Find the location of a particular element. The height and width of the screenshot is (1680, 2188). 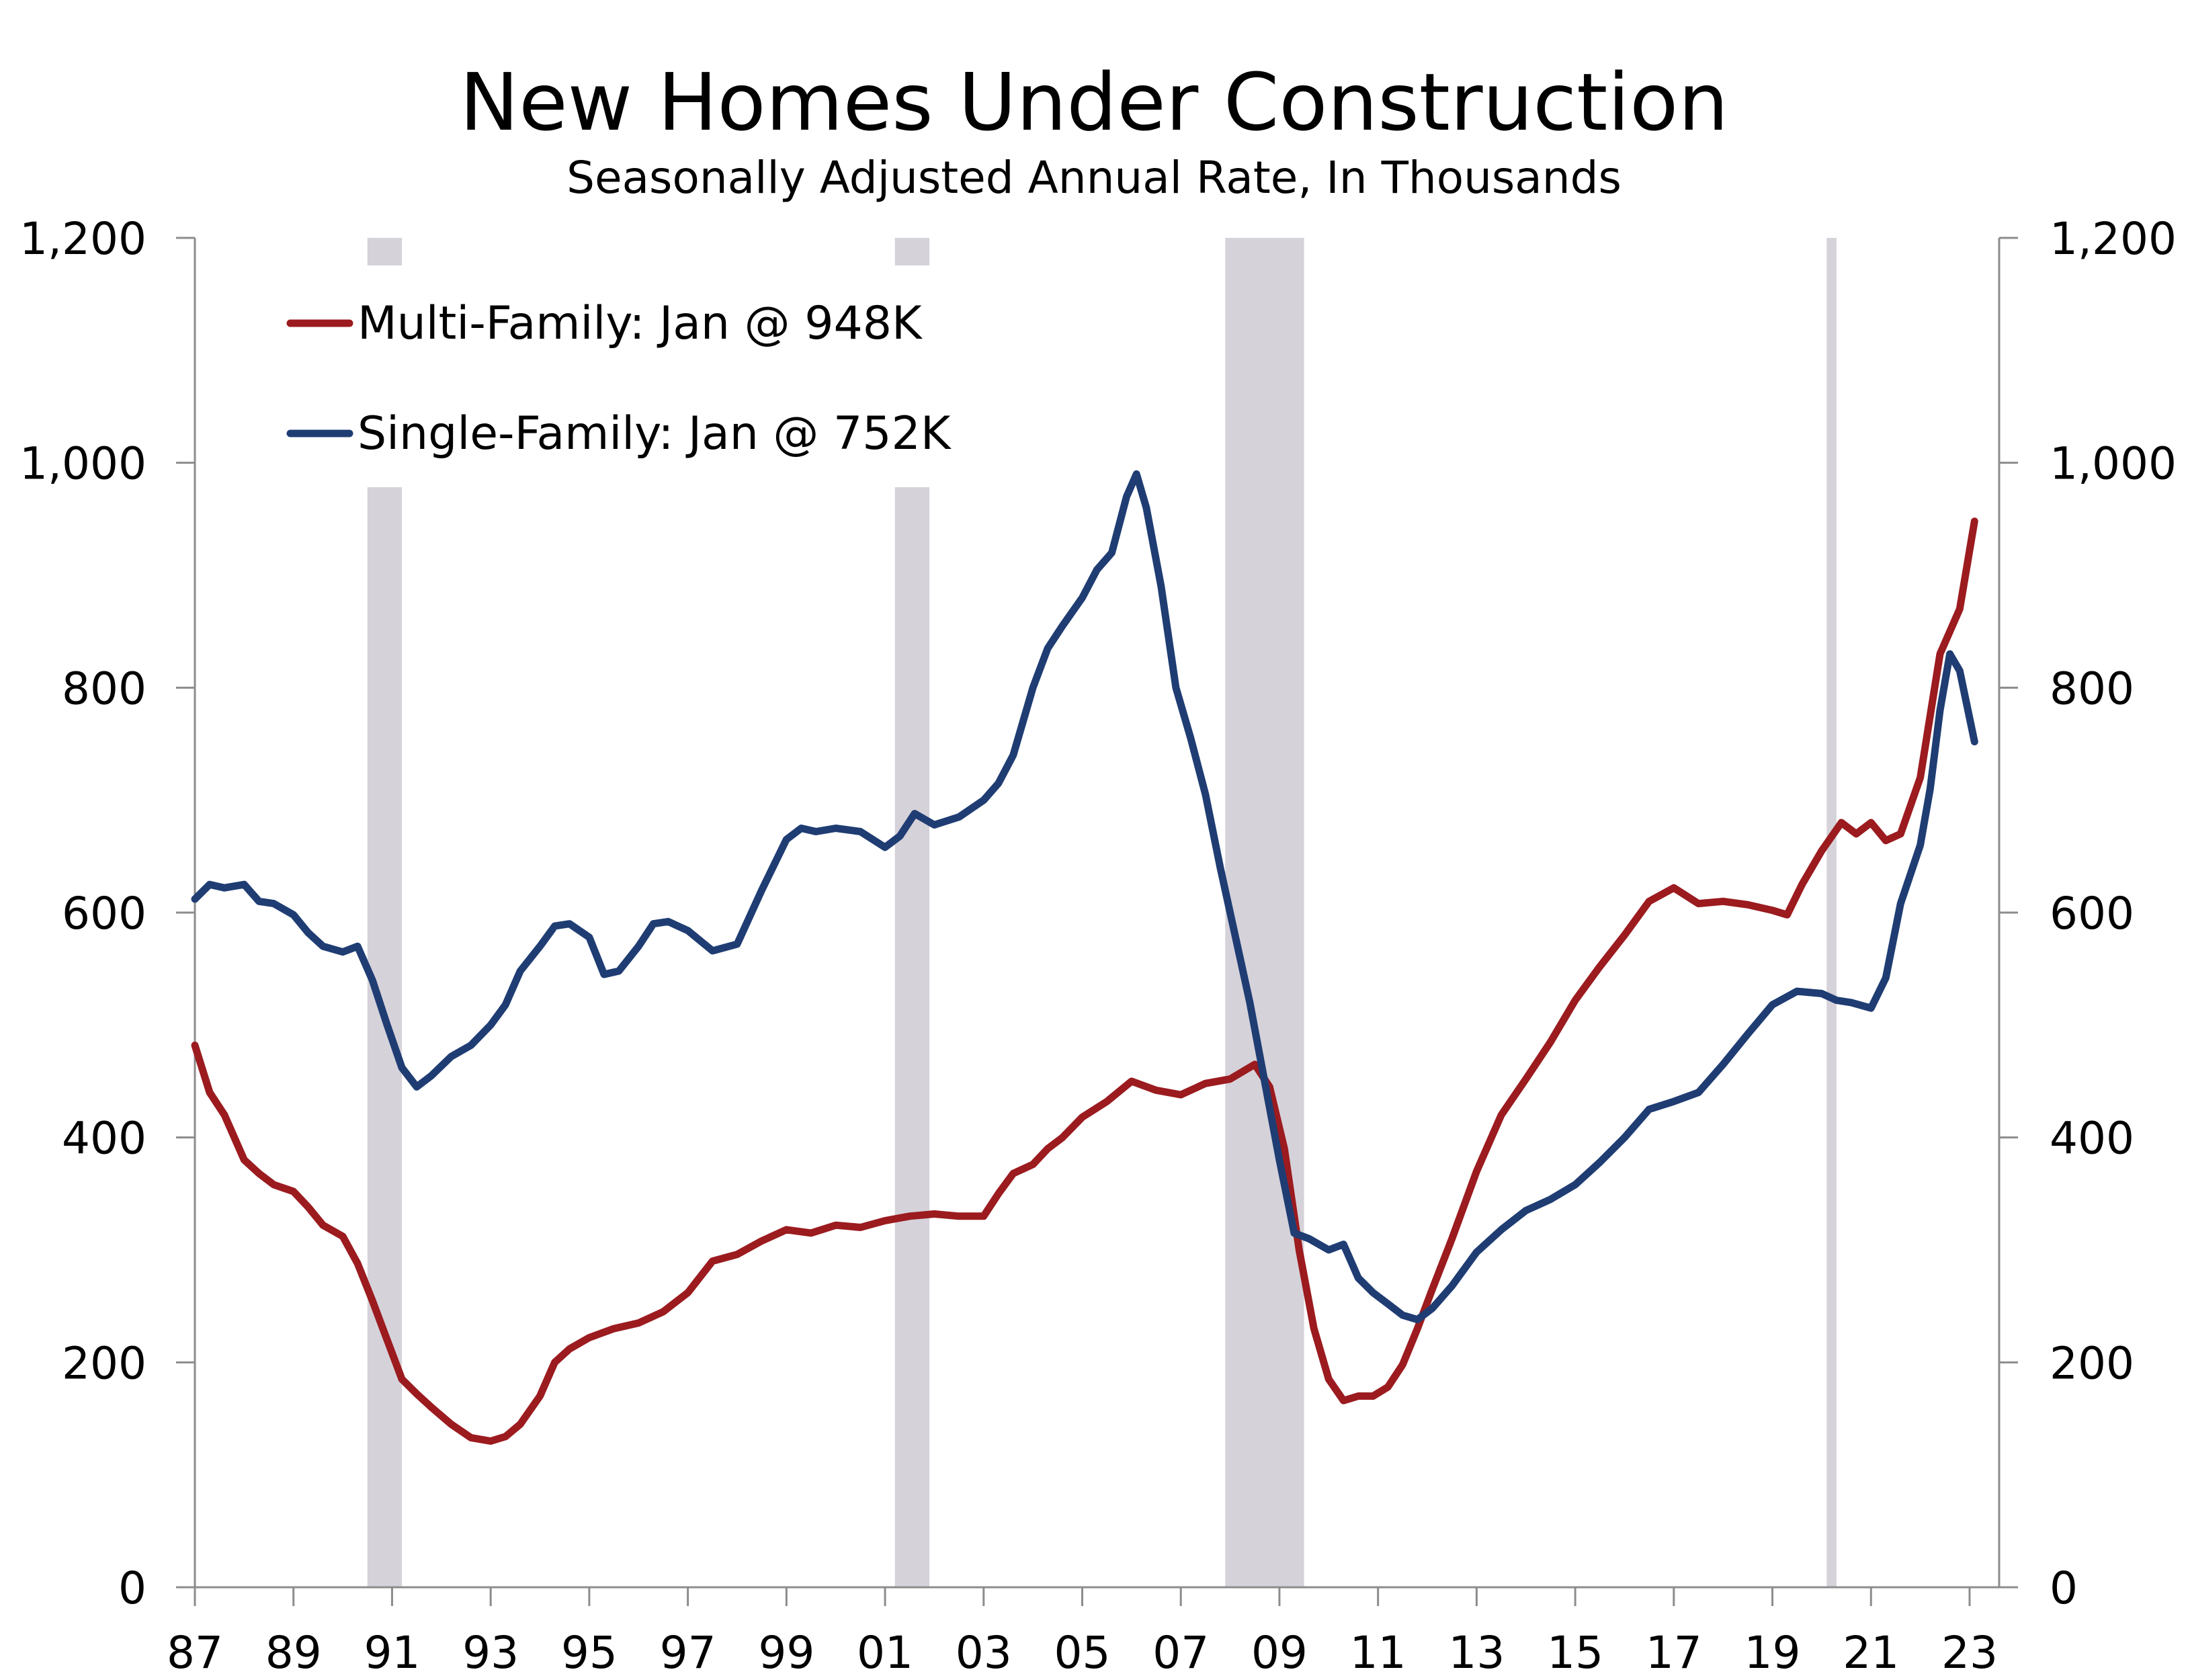

x-tick-label: 21 is located at coordinates (1871, 1653).